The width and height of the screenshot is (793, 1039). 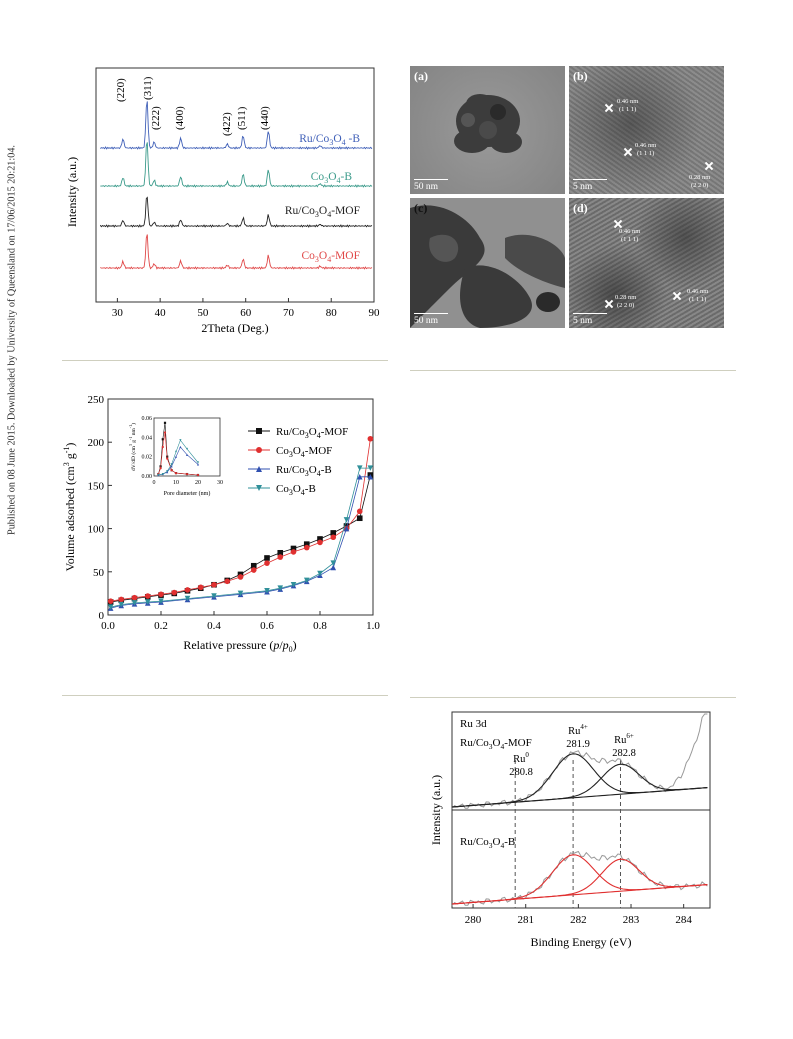 I want to click on bet-xlabel: Relative pressure (p/p0), so click(x=239, y=646).